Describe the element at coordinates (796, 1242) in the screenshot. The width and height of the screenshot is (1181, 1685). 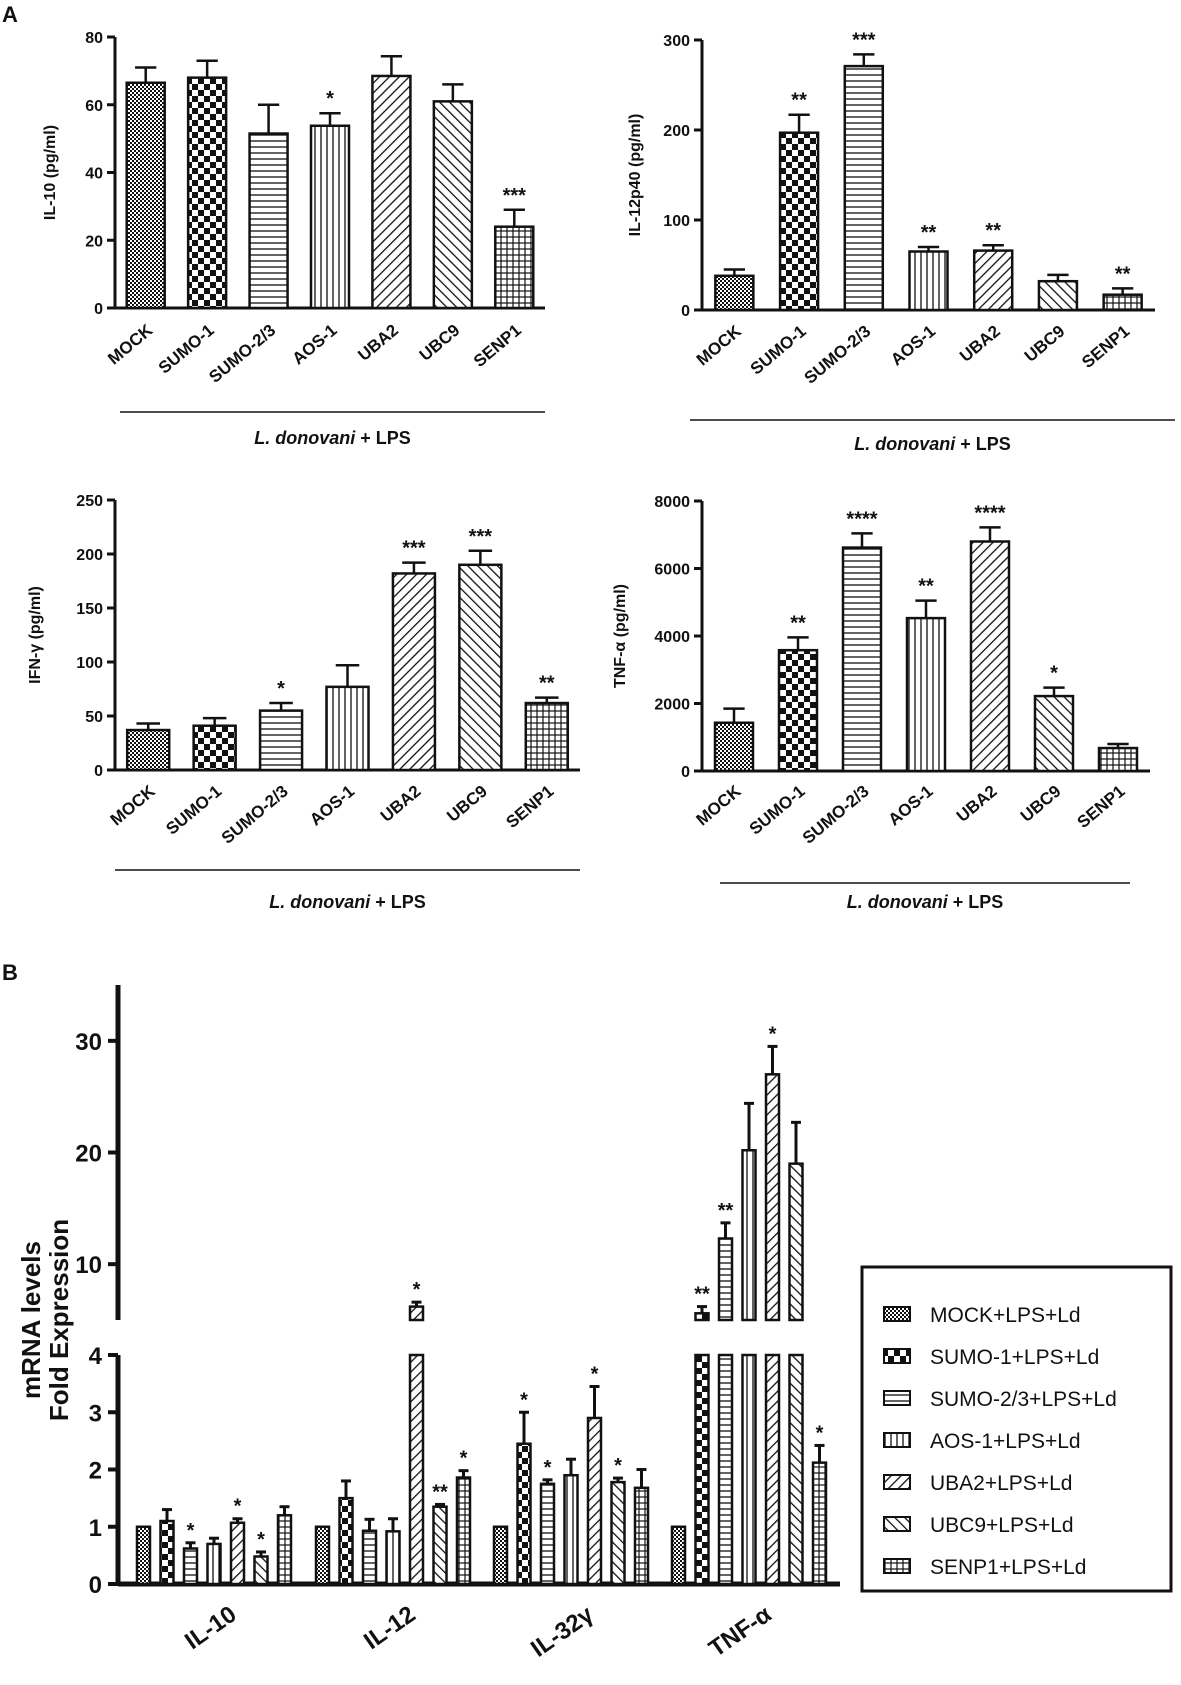
I see `bar-ubc9-tnf-upper` at that location.